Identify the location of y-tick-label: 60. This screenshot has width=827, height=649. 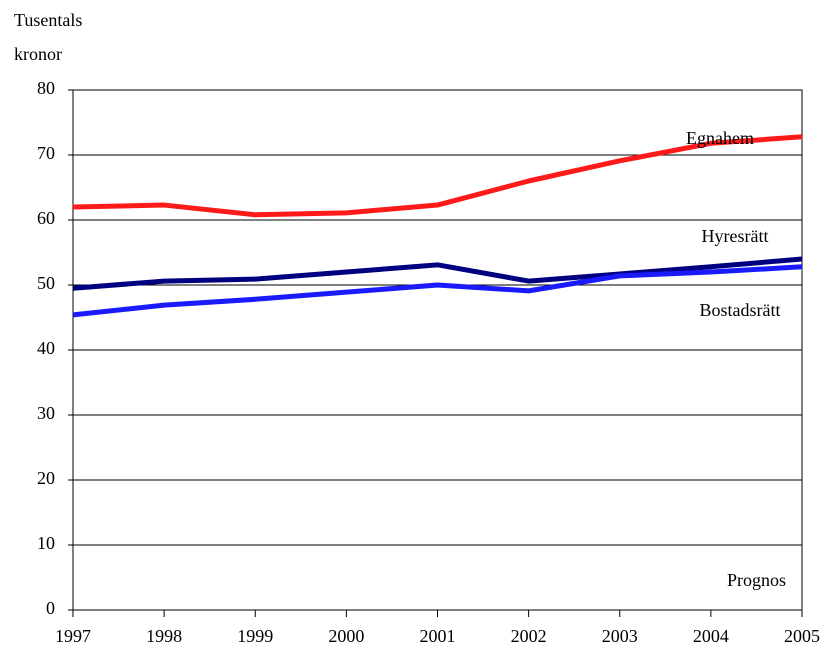
(46, 218).